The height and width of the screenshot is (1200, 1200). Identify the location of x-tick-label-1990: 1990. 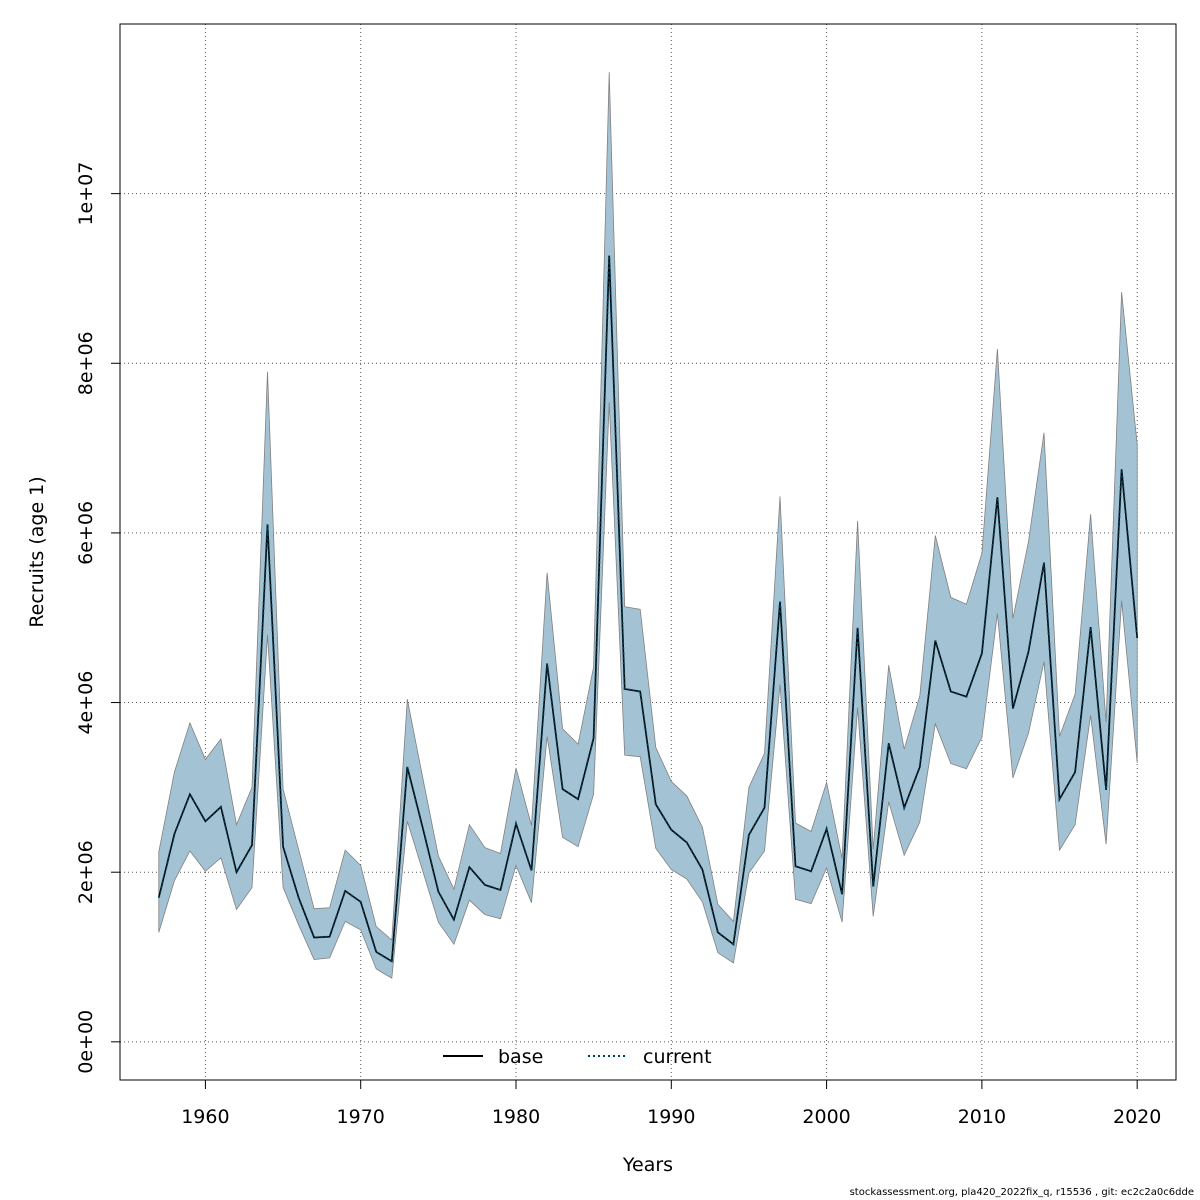
(671, 1117).